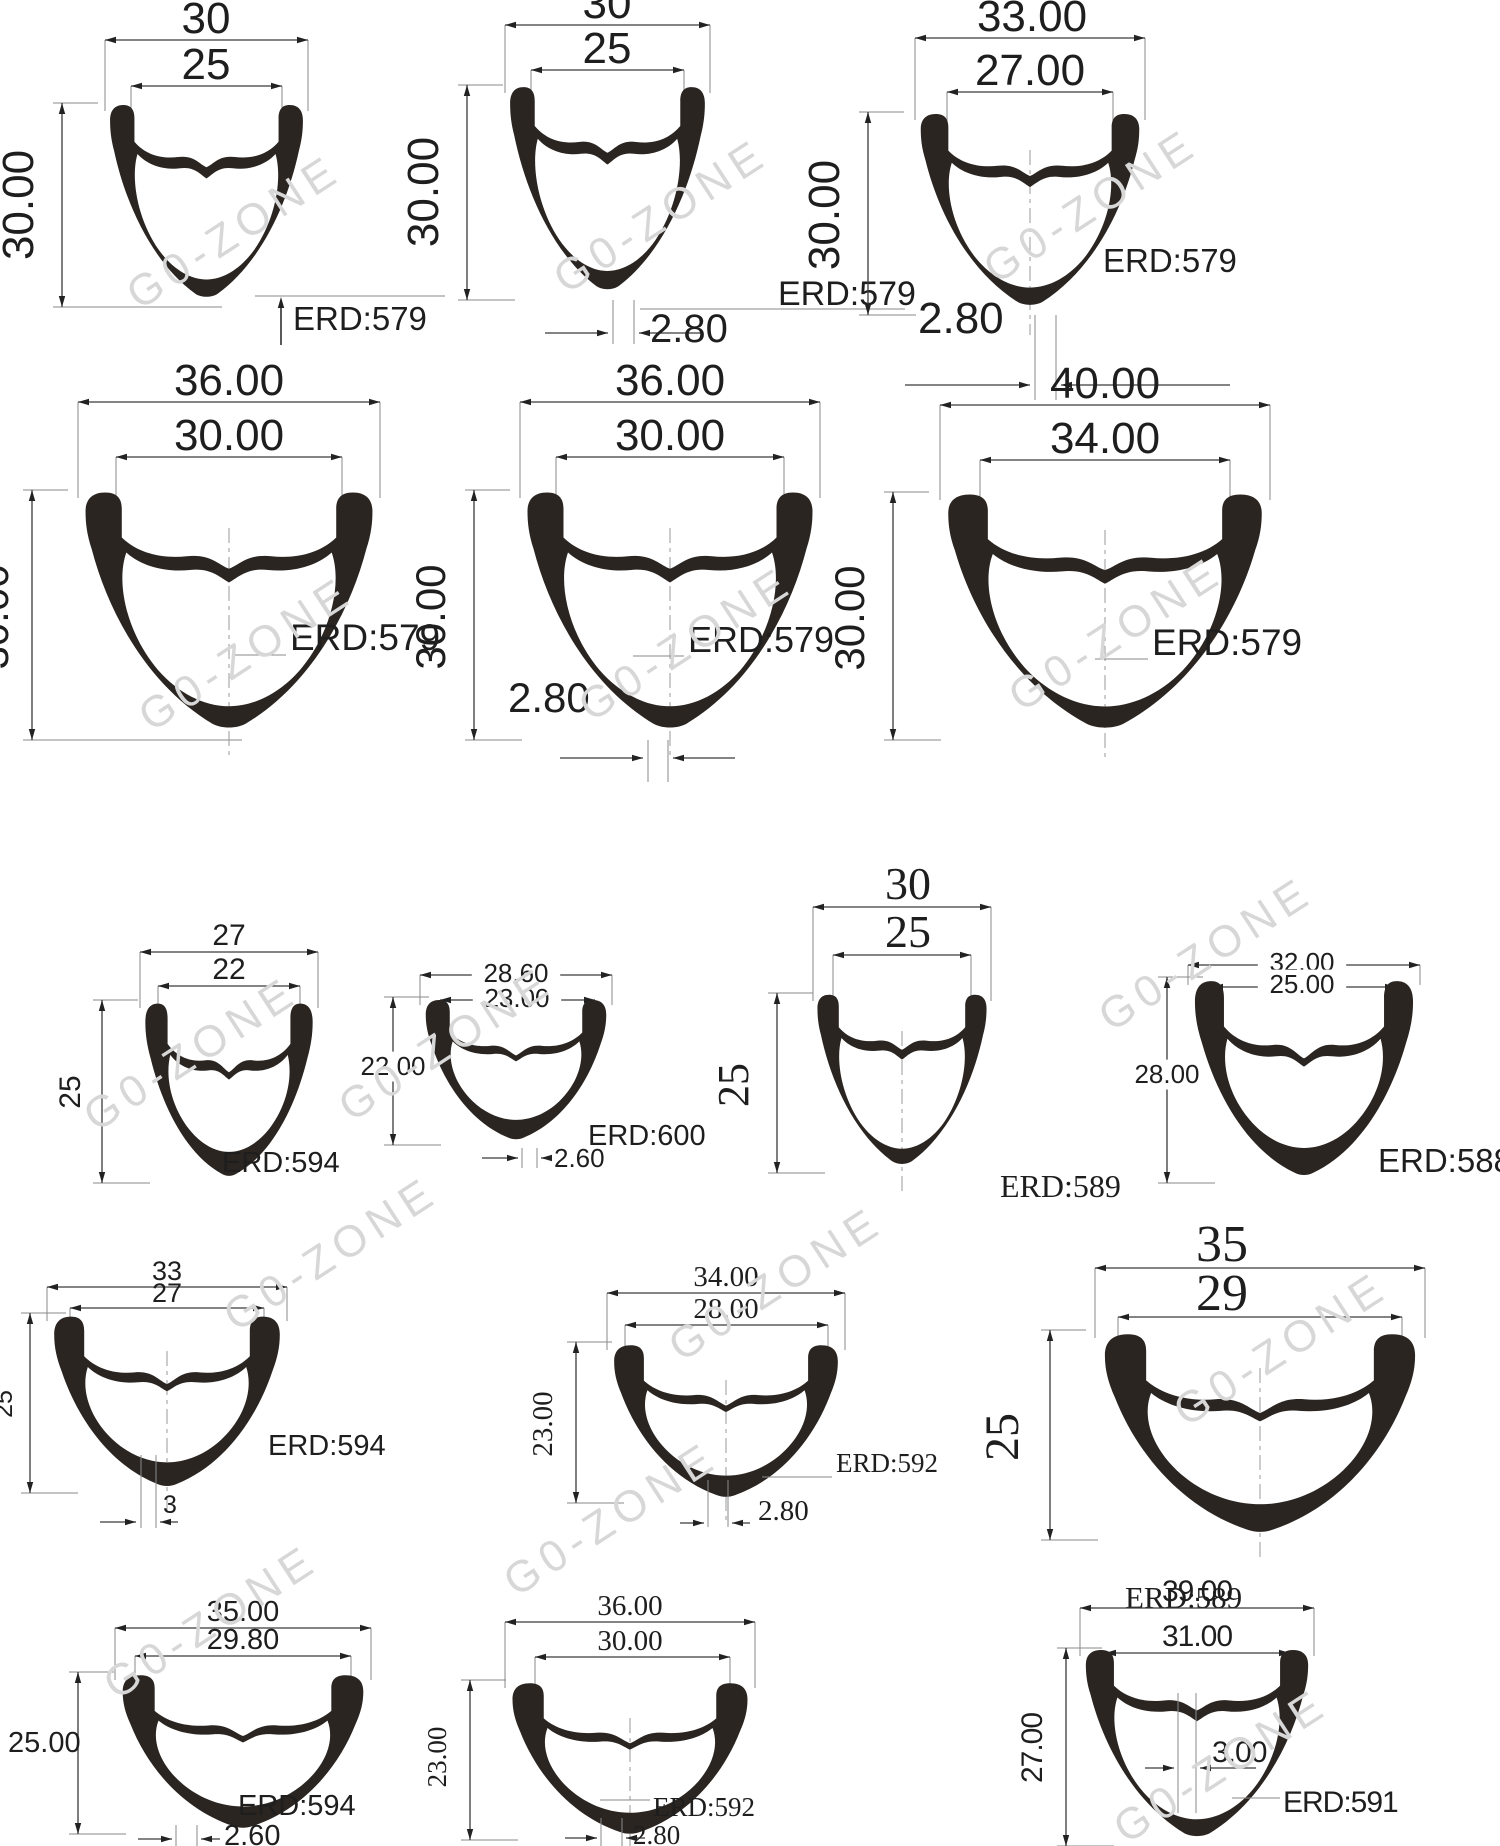 Image resolution: width=1500 pixels, height=1846 pixels. I want to click on rim-8-outer-width-label: 28.60, so click(515, 973).